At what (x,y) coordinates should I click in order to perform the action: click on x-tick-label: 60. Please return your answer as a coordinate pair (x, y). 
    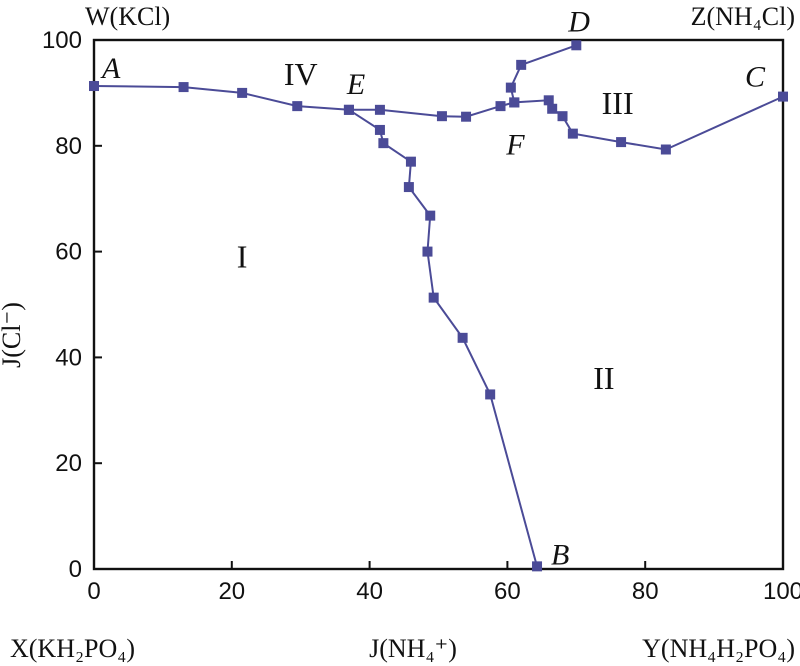
    Looking at the image, I should click on (507, 591).